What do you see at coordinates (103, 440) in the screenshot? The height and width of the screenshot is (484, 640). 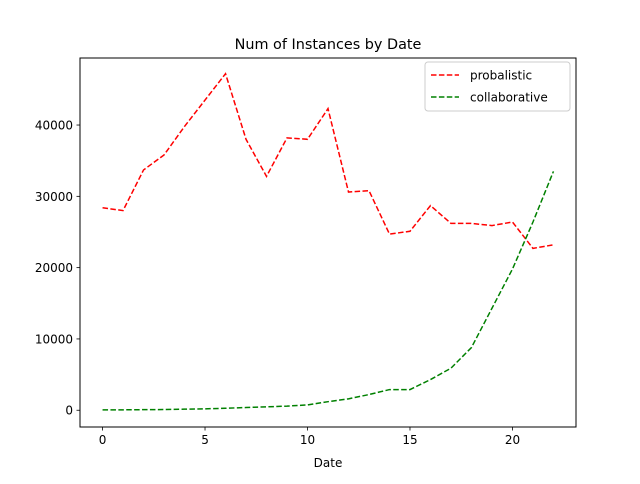 I see `x-tick-label: 0` at bounding box center [103, 440].